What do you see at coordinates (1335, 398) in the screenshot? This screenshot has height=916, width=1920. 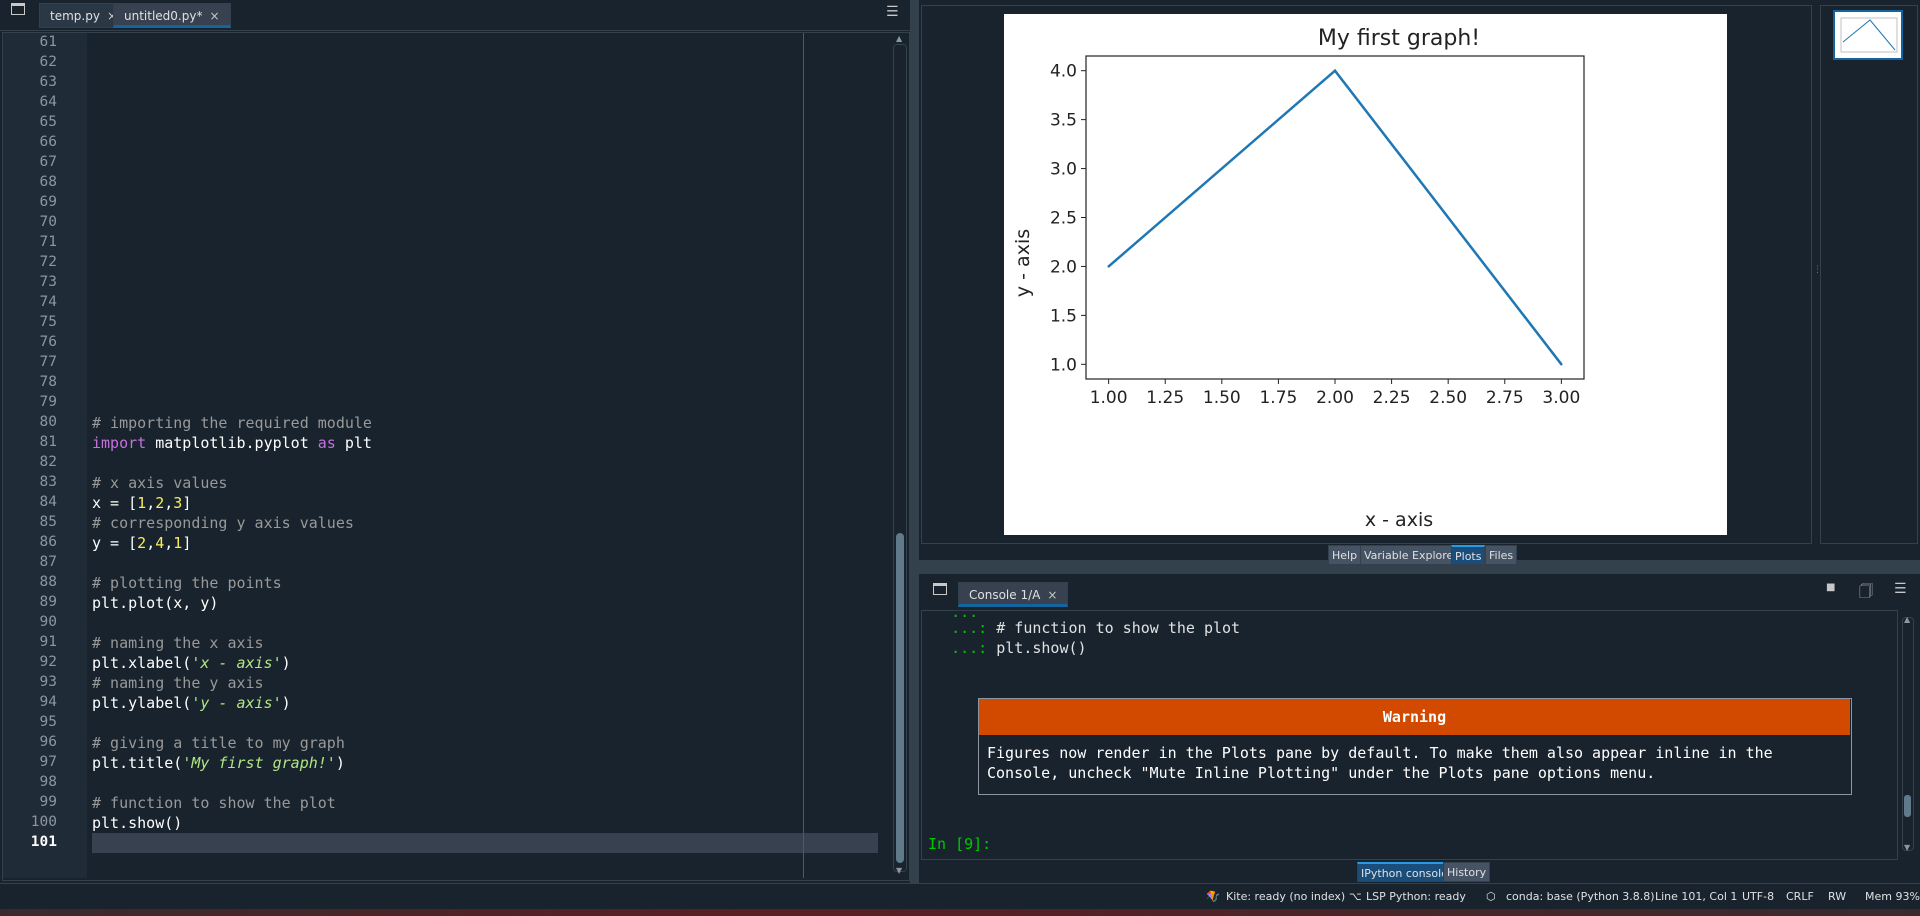 I see `x-tick-label: 2.00` at bounding box center [1335, 398].